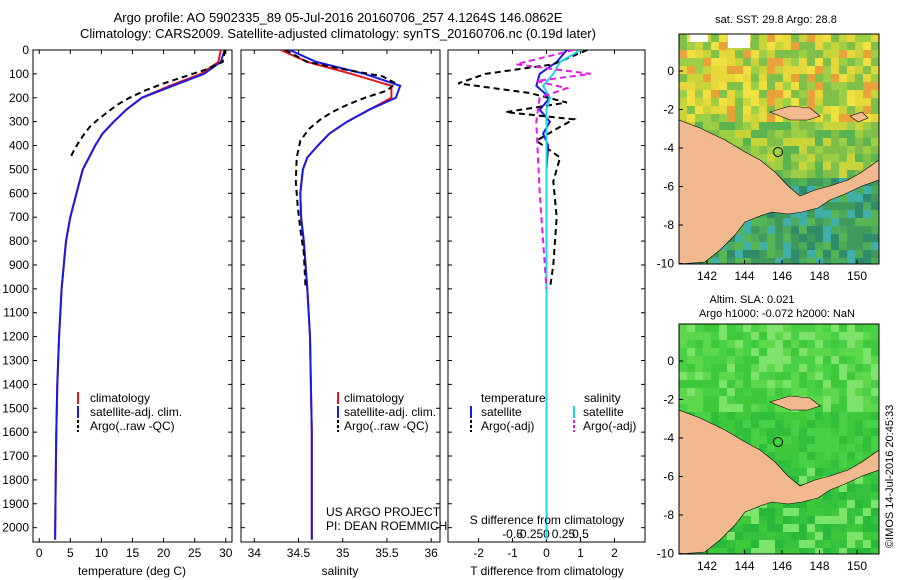  What do you see at coordinates (386, 526) in the screenshot?
I see `project-line-2: PI: DEAN ROEMMICH` at bounding box center [386, 526].